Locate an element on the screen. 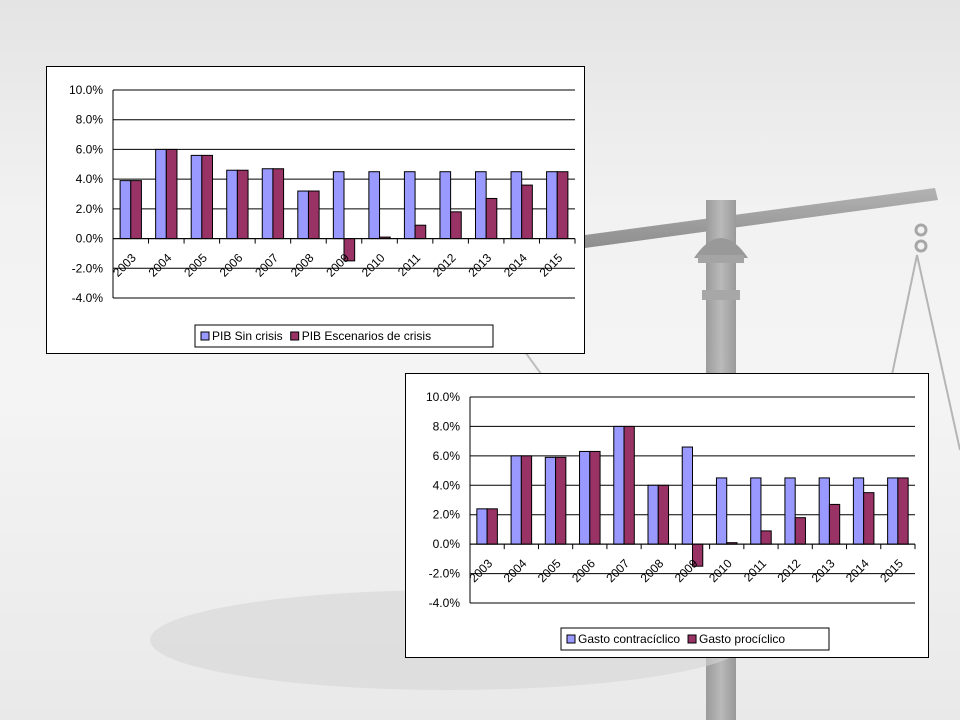 The width and height of the screenshot is (960, 720). legend: Gasto contracíclico Gasto procíclico is located at coordinates (695, 639).